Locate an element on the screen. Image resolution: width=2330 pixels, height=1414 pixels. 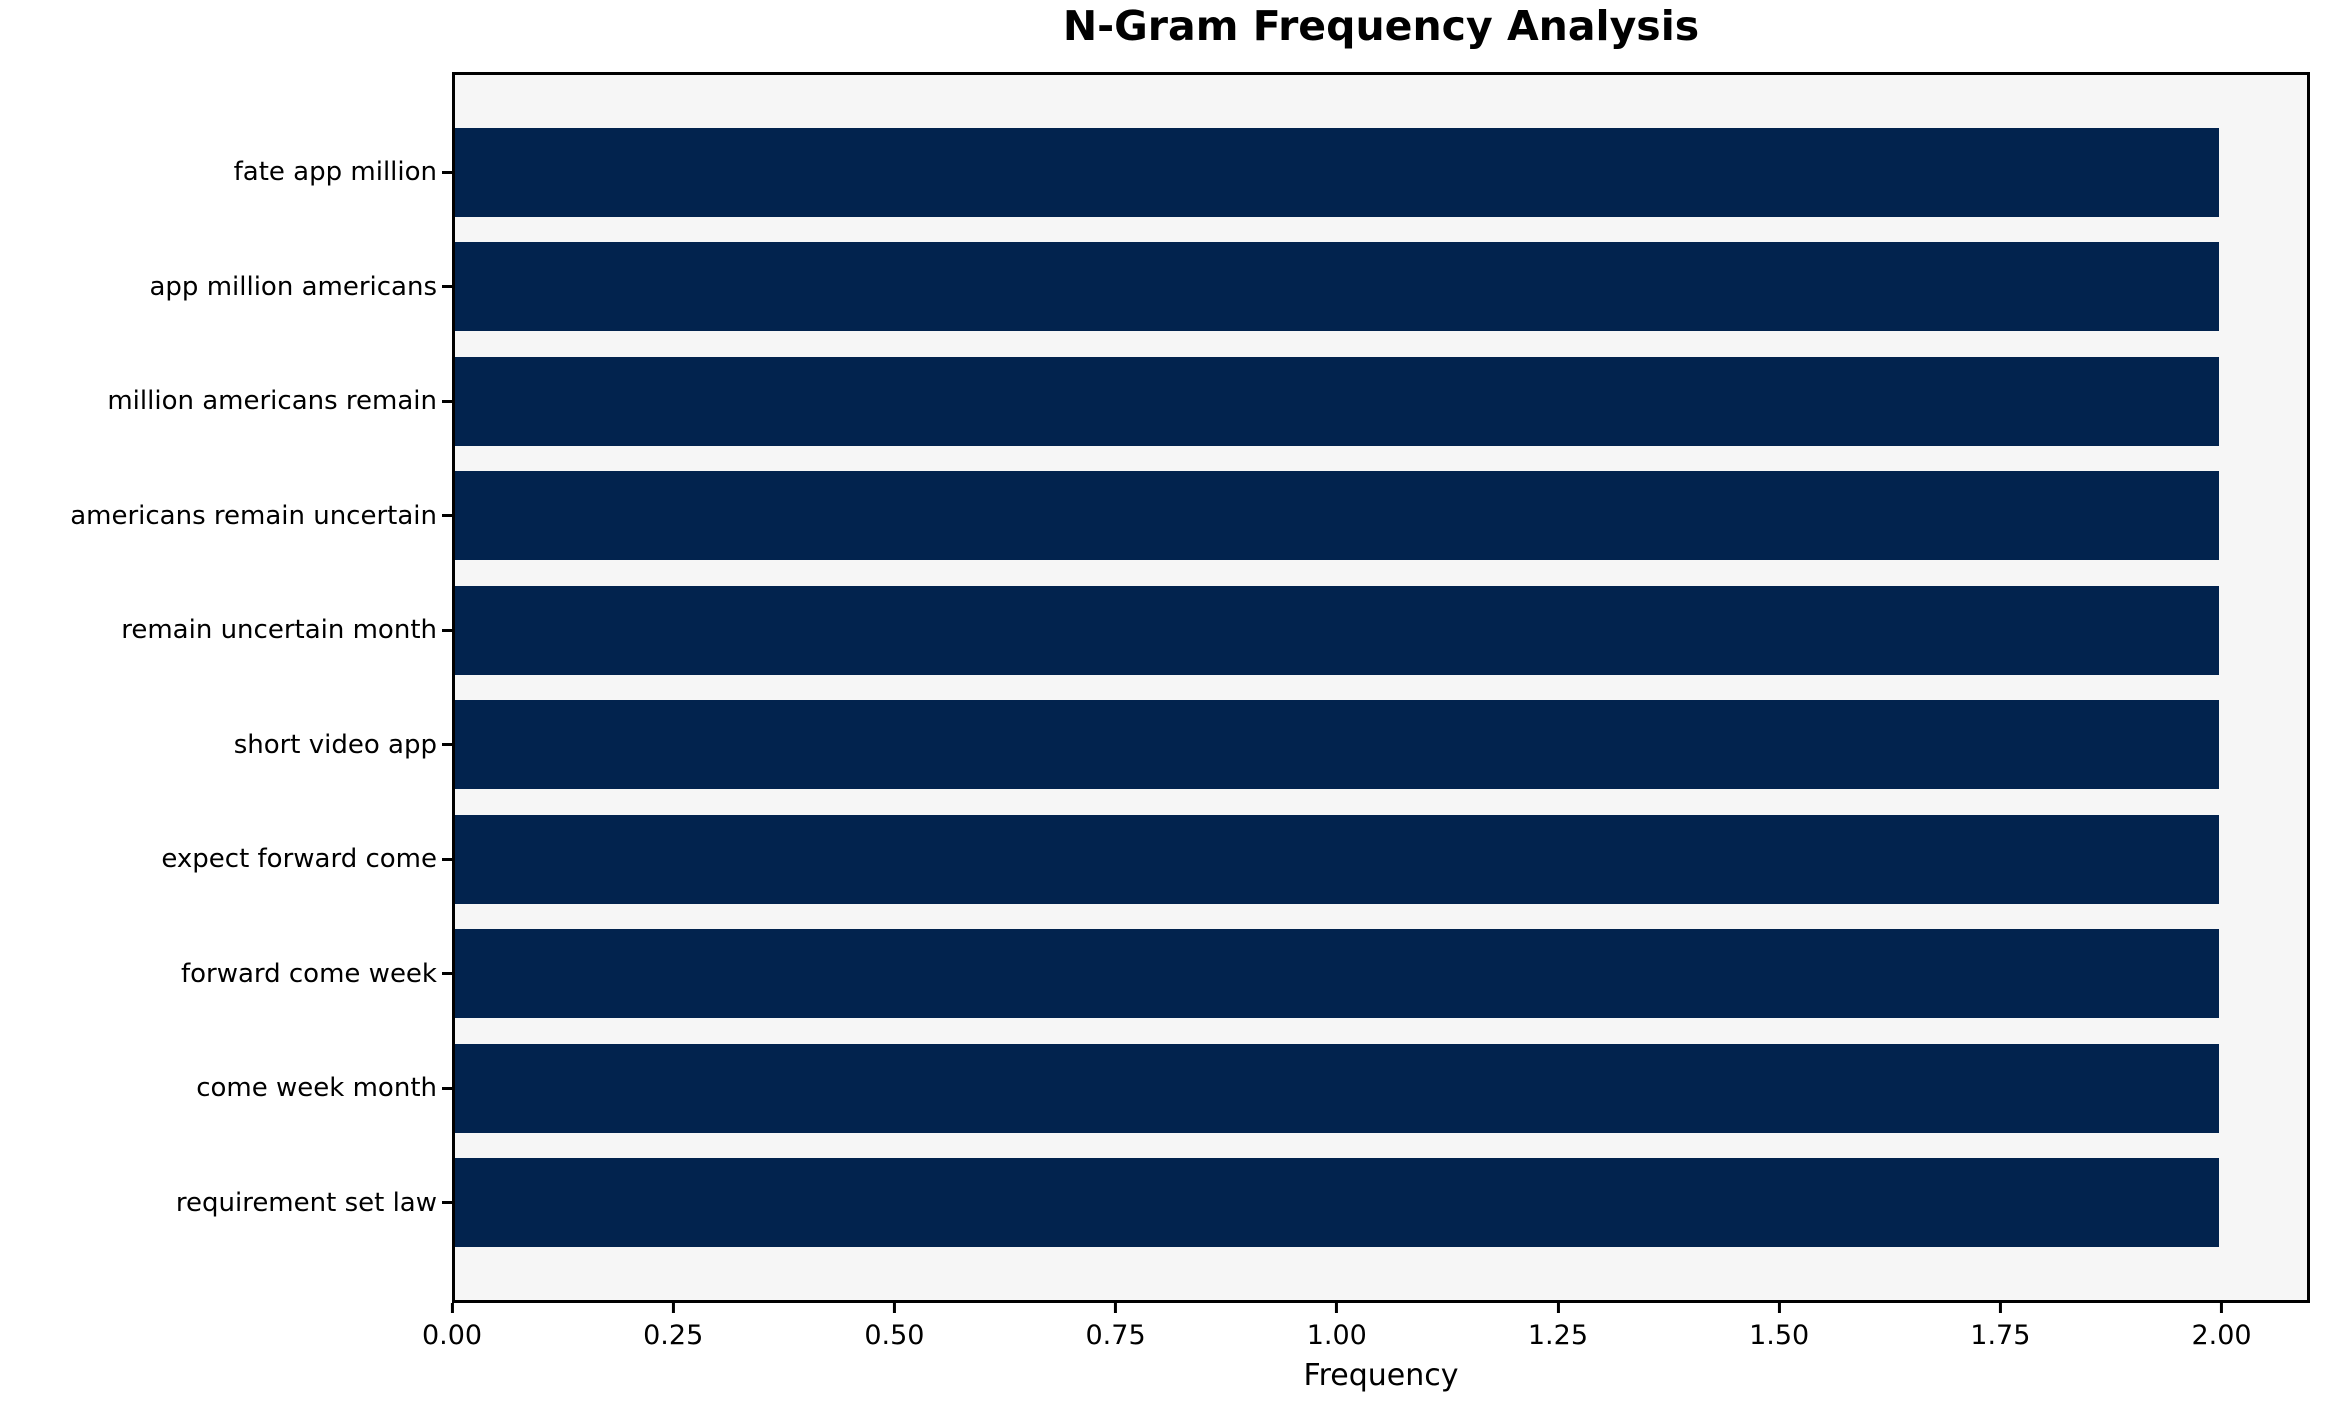
y-axis-row: forward come week is located at coordinates (226, 974).